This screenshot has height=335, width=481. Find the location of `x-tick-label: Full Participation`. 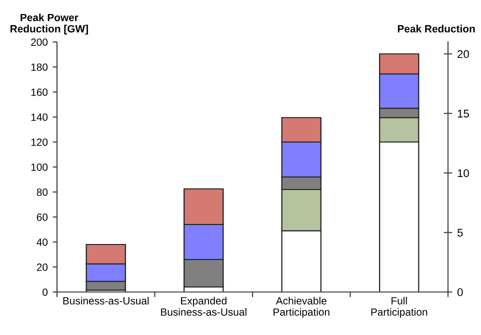

x-tick-label: Full Participation is located at coordinates (399, 307).